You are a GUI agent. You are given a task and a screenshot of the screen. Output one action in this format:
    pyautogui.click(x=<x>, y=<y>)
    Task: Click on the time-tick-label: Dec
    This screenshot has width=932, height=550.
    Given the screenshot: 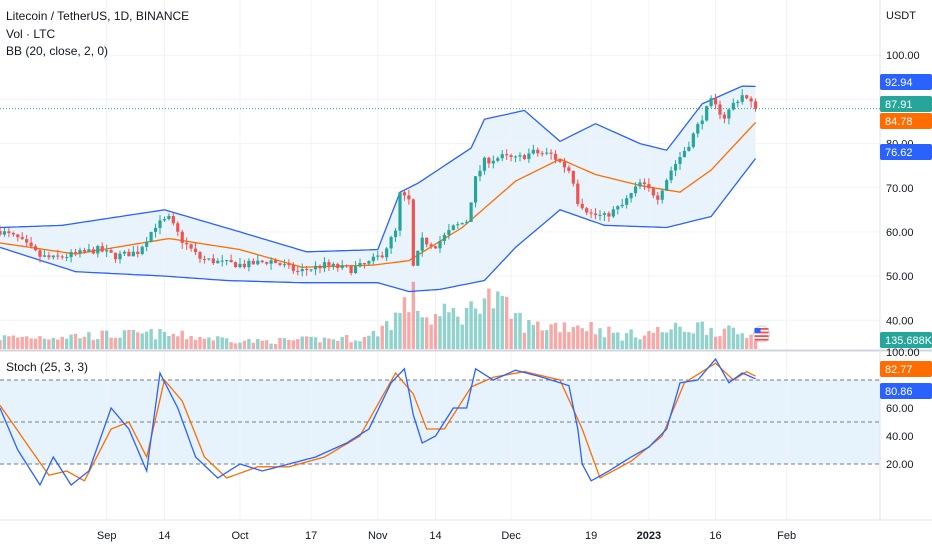 What is the action you would take?
    pyautogui.click(x=511, y=536)
    